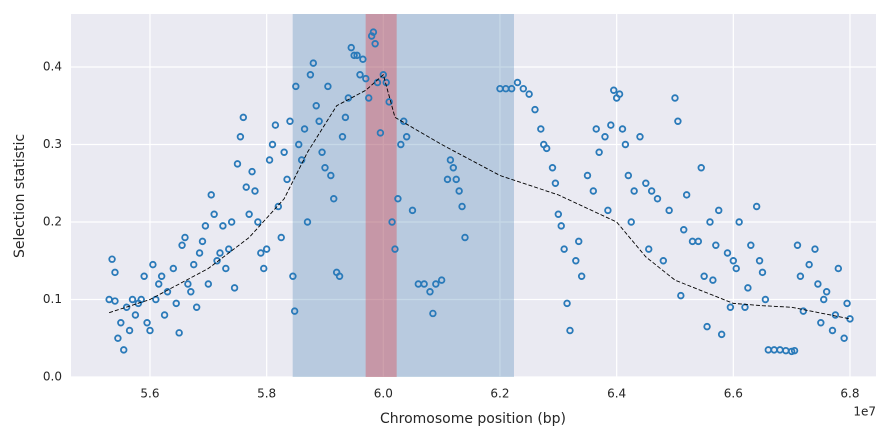 Image resolution: width=891 pixels, height=441 pixels. I want to click on x-tick-label: 6.0, so click(383, 394).